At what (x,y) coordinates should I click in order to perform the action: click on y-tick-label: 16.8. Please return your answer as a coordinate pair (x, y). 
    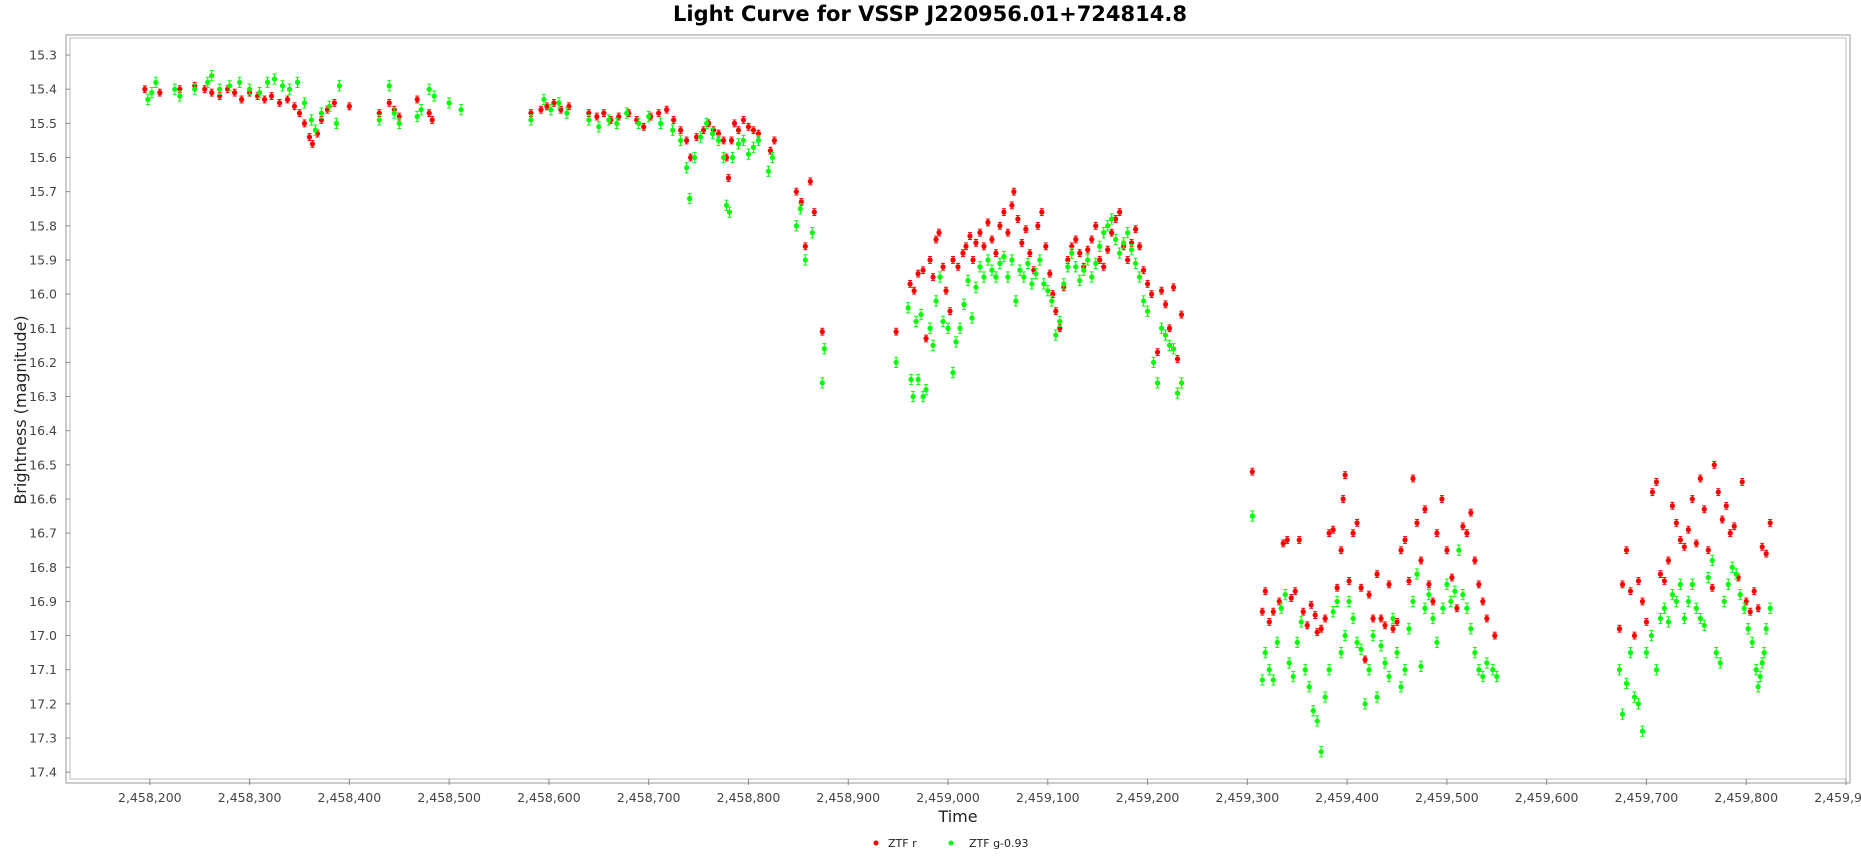
    Looking at the image, I should click on (43, 567).